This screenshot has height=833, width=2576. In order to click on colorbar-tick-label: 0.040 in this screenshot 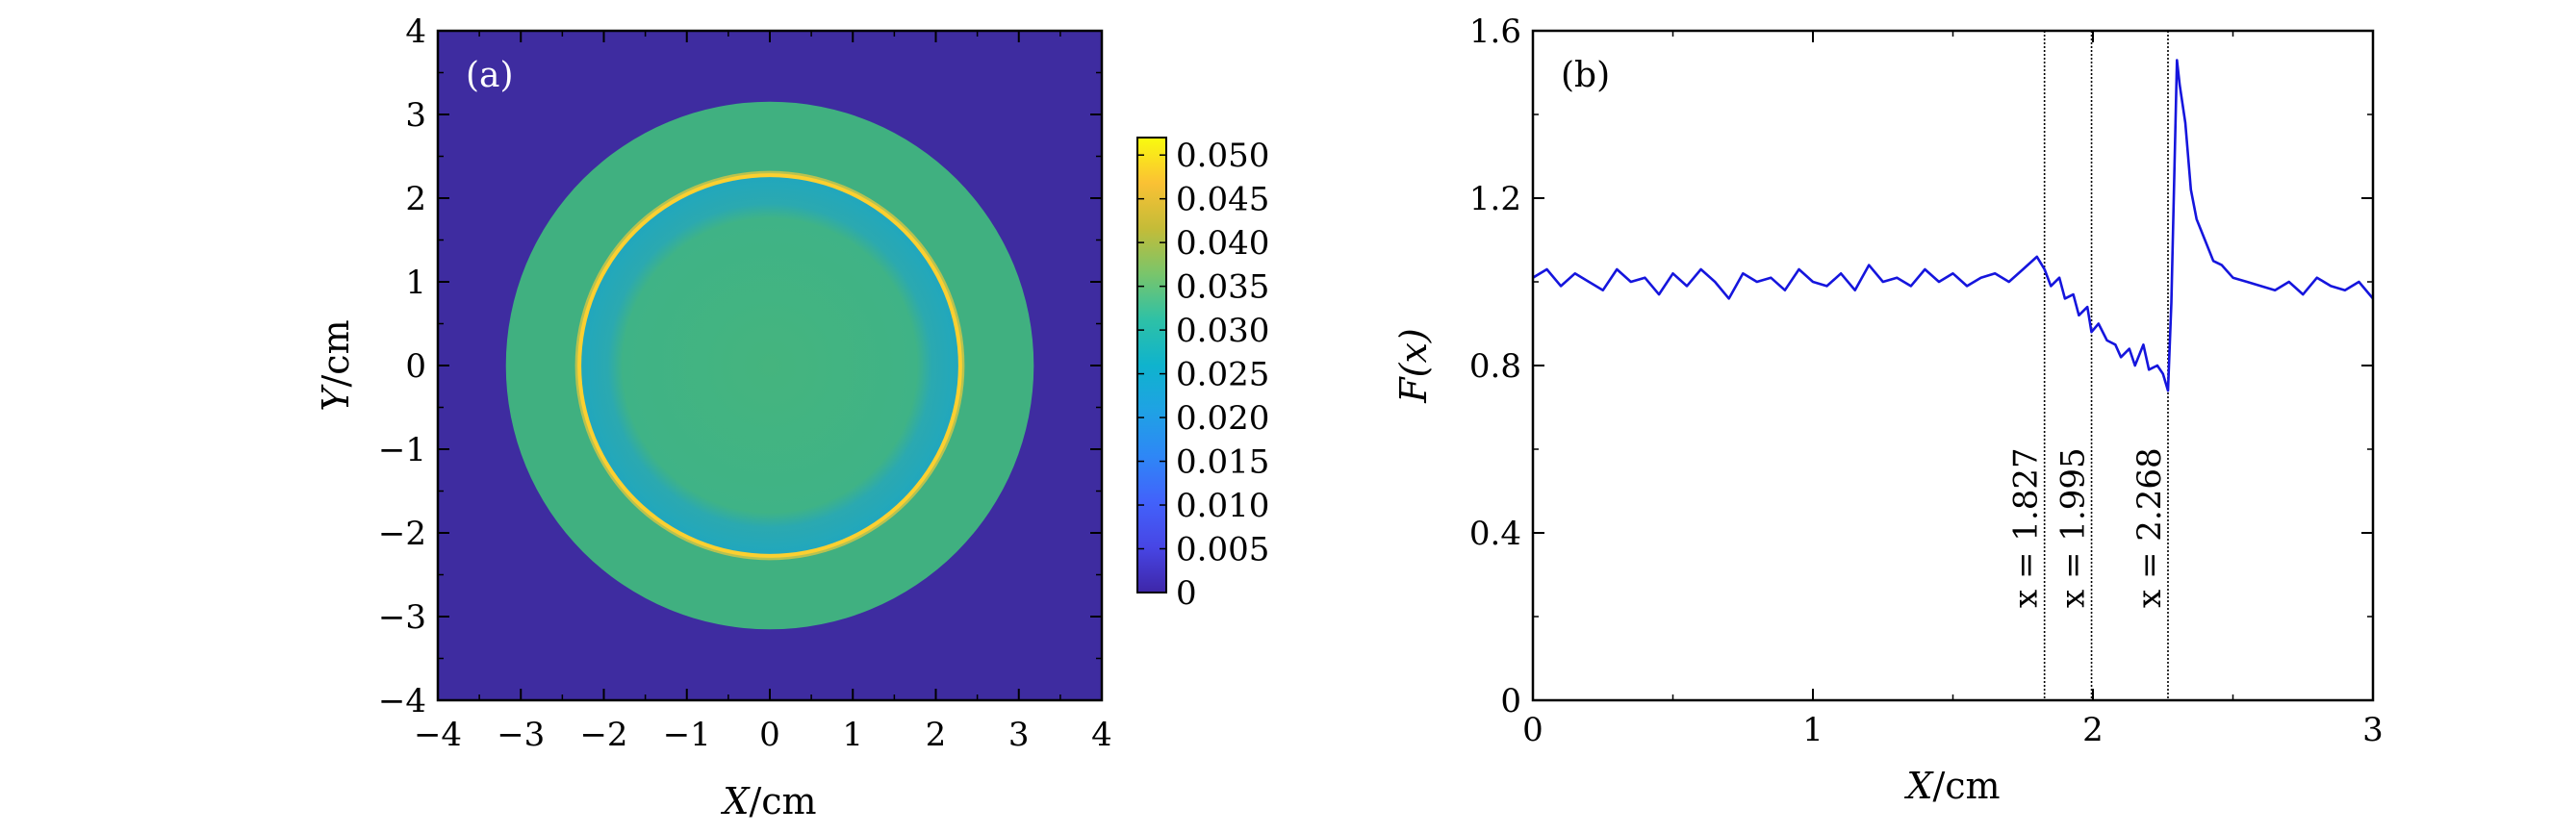, I will do `click(1222, 243)`.